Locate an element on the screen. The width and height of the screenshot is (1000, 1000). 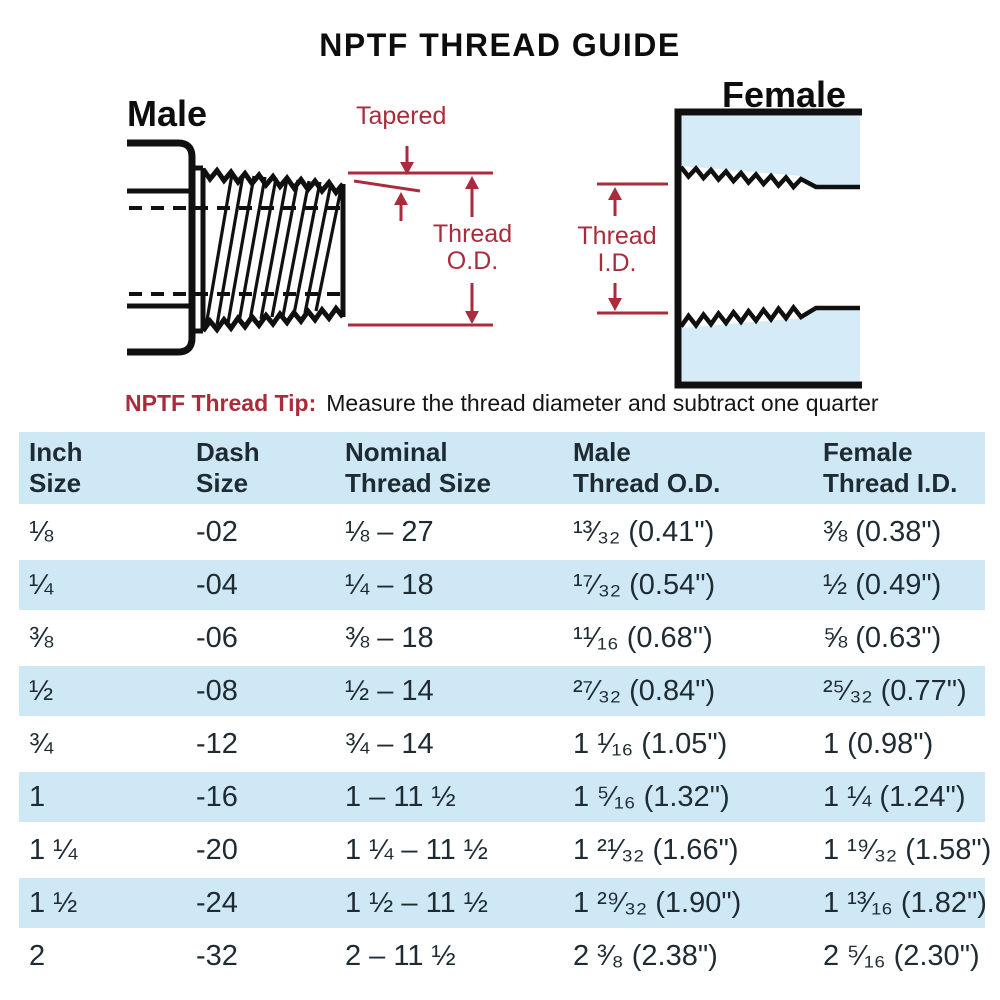
cell-inch-size: ¾ is located at coordinates (41, 743).